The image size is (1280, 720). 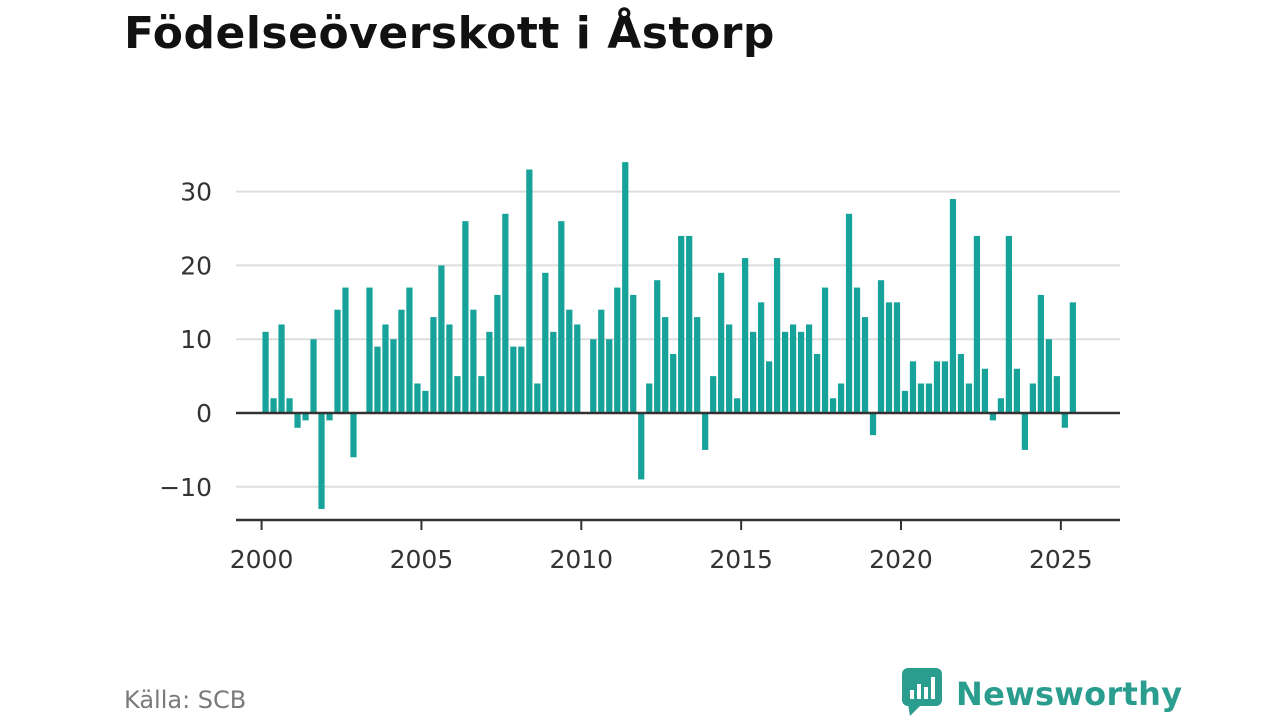 I want to click on brand-logo: Newsworthy, so click(x=1042, y=694).